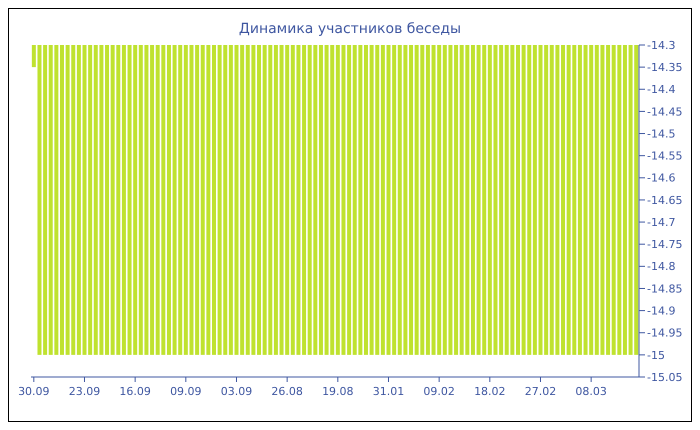 Image resolution: width=700 pixels, height=430 pixels. I want to click on chart-title: Динамика участников беседы, so click(350, 29).